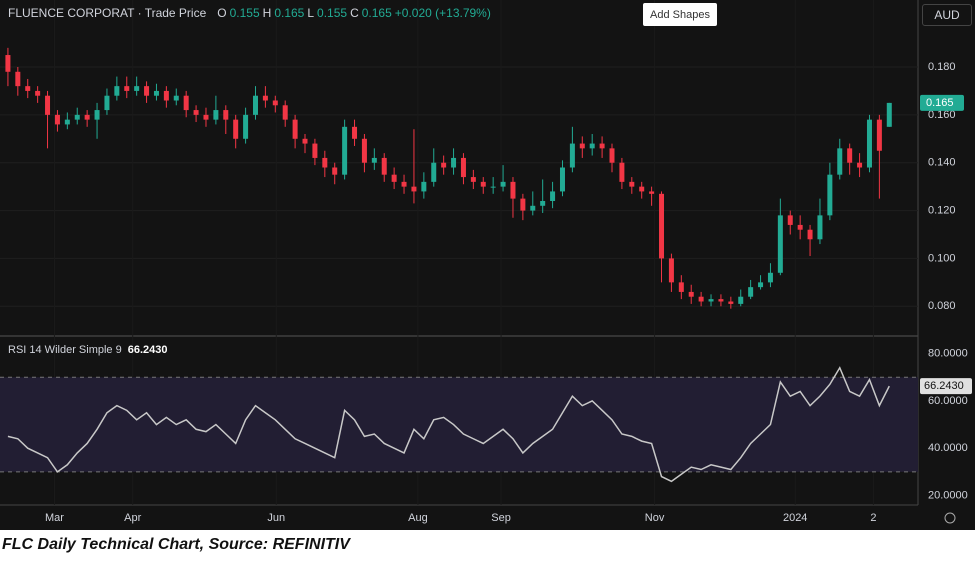  What do you see at coordinates (947, 15) in the screenshot?
I see `currency-button: AUD` at bounding box center [947, 15].